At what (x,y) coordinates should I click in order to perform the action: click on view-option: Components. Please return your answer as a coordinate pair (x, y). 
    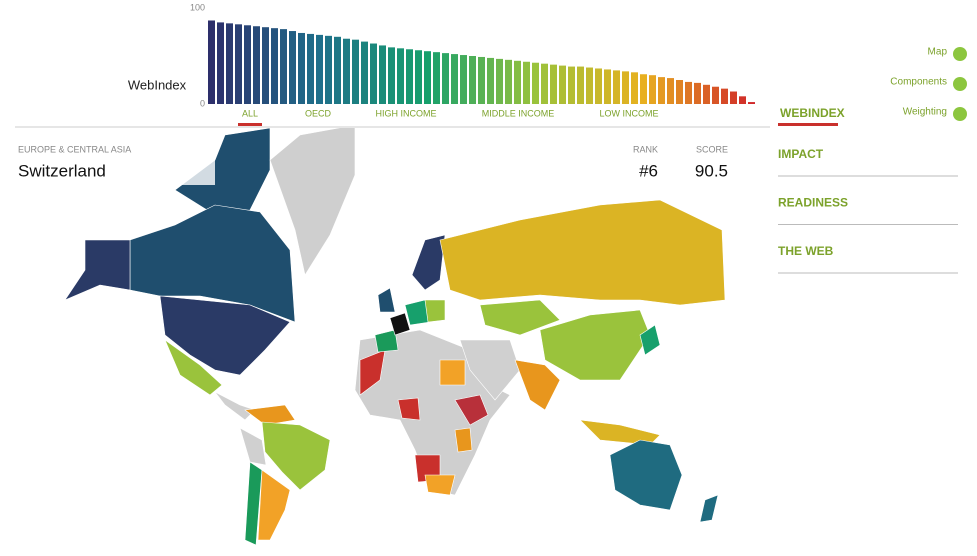
    Looking at the image, I should click on (918, 82).